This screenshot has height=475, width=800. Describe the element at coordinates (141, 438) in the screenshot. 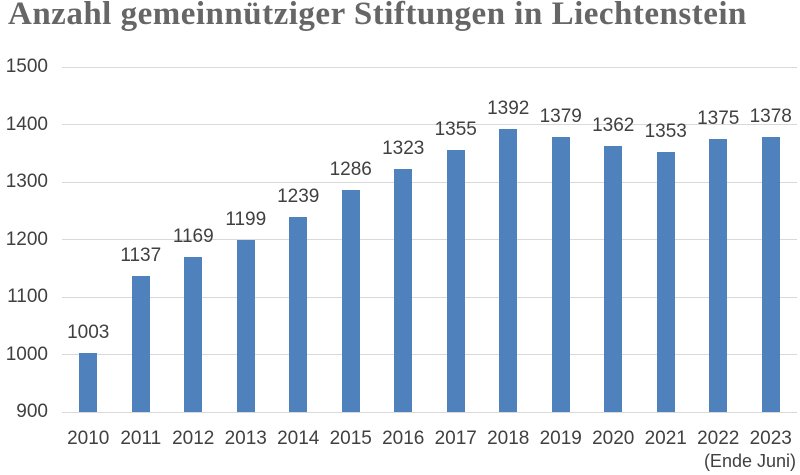

I see `x-tick-label-2011: 2011` at that location.